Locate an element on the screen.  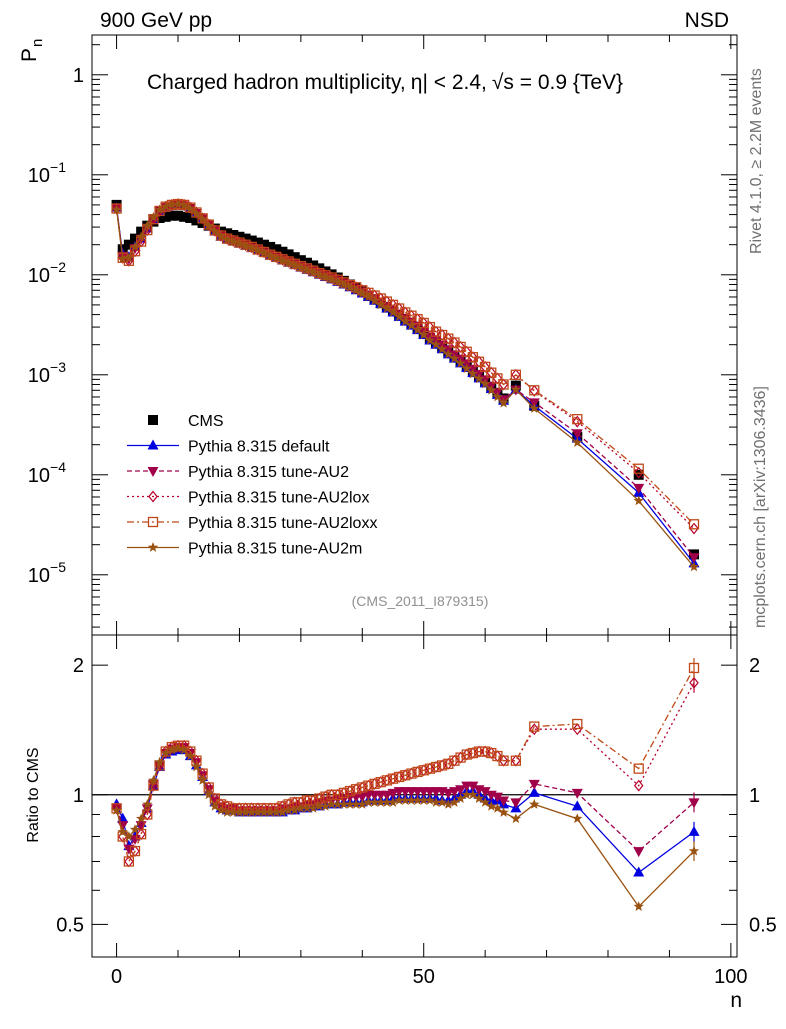
legend-label: Pythia 8.315 tune-AU2m is located at coordinates (275, 549).